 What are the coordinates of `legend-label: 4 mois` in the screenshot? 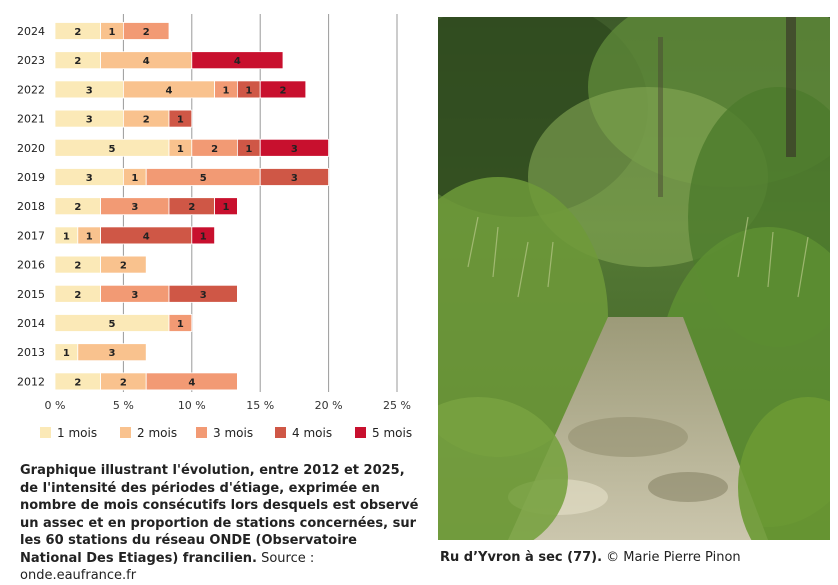 It's located at (312, 433).